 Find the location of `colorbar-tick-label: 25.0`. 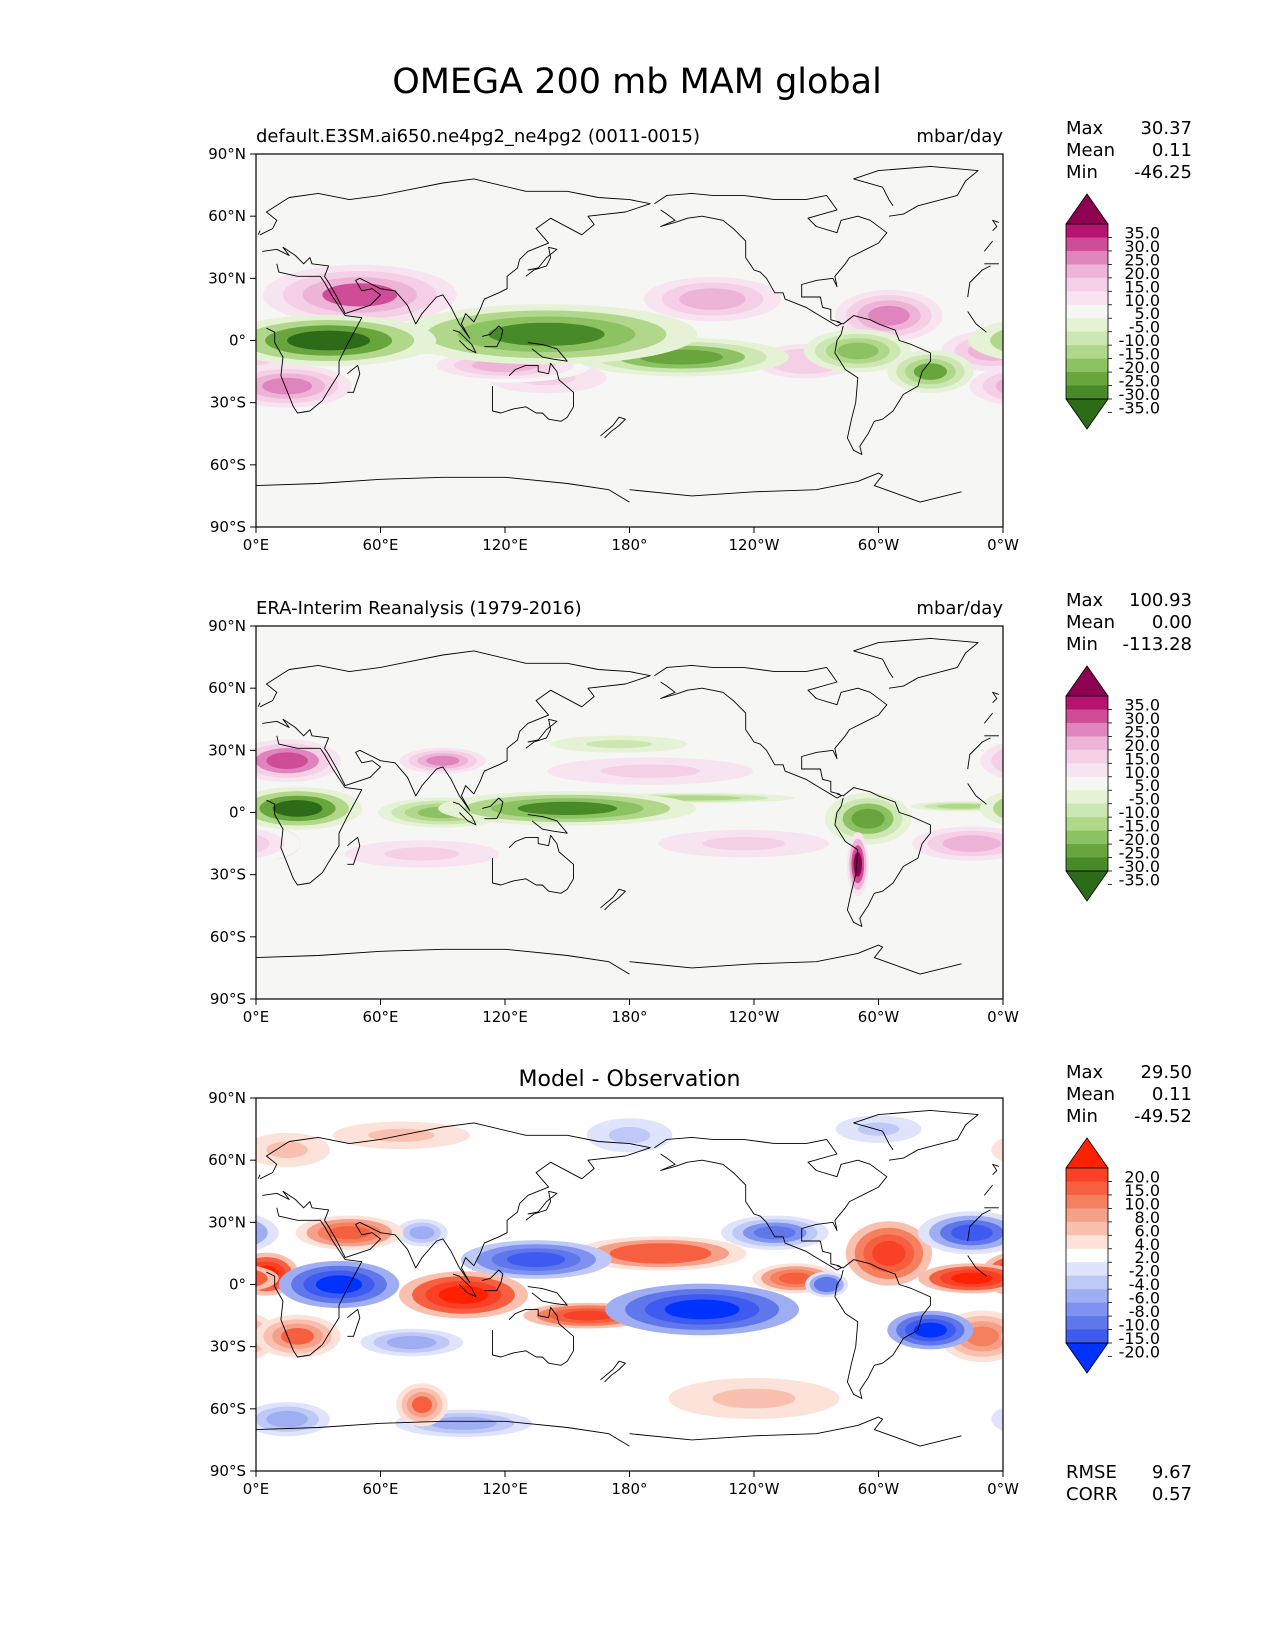

colorbar-tick-label: 25.0 is located at coordinates (1142, 731).